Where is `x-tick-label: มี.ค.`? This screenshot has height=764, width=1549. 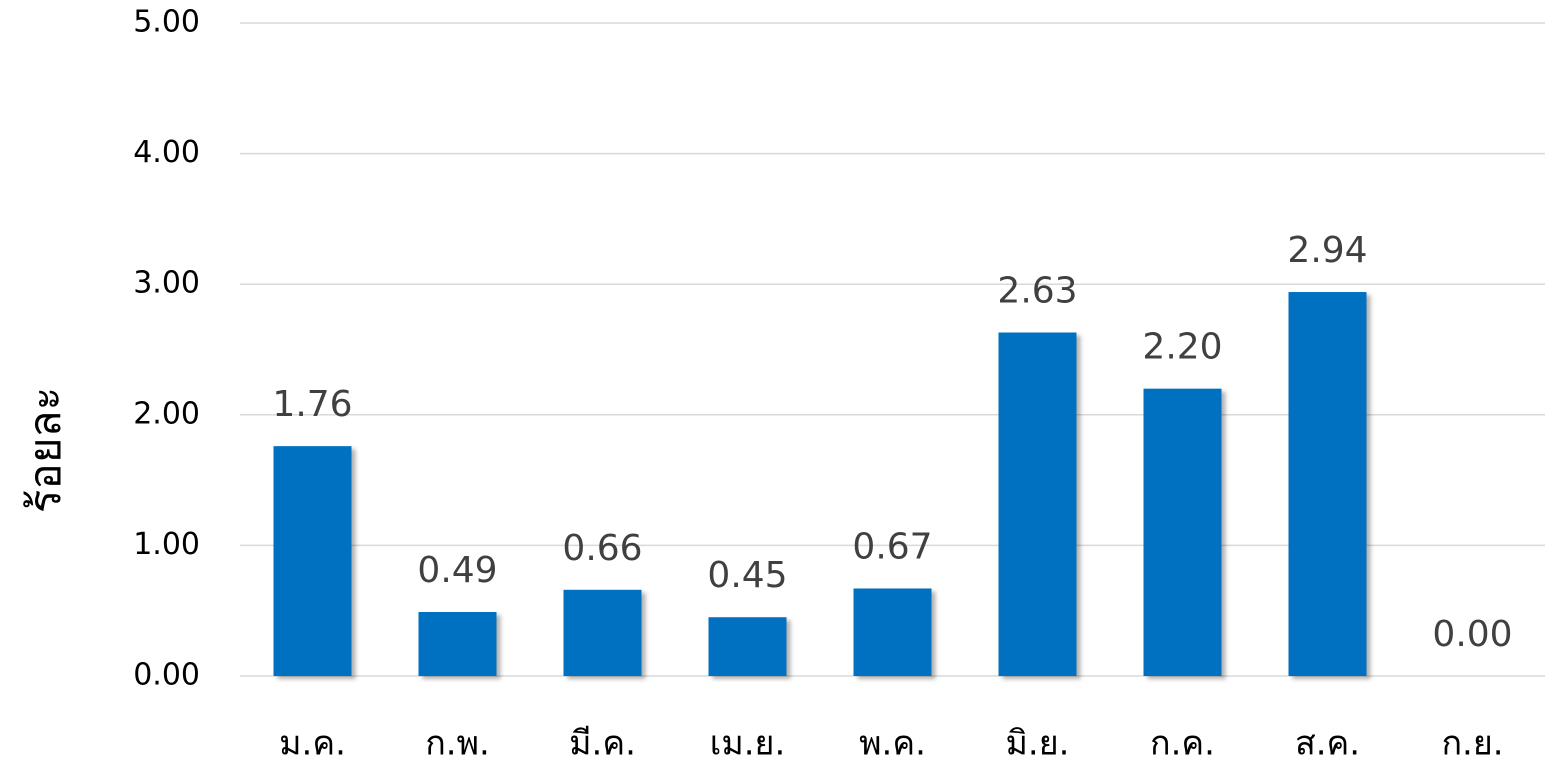 x-tick-label: มี.ค. is located at coordinates (602, 744).